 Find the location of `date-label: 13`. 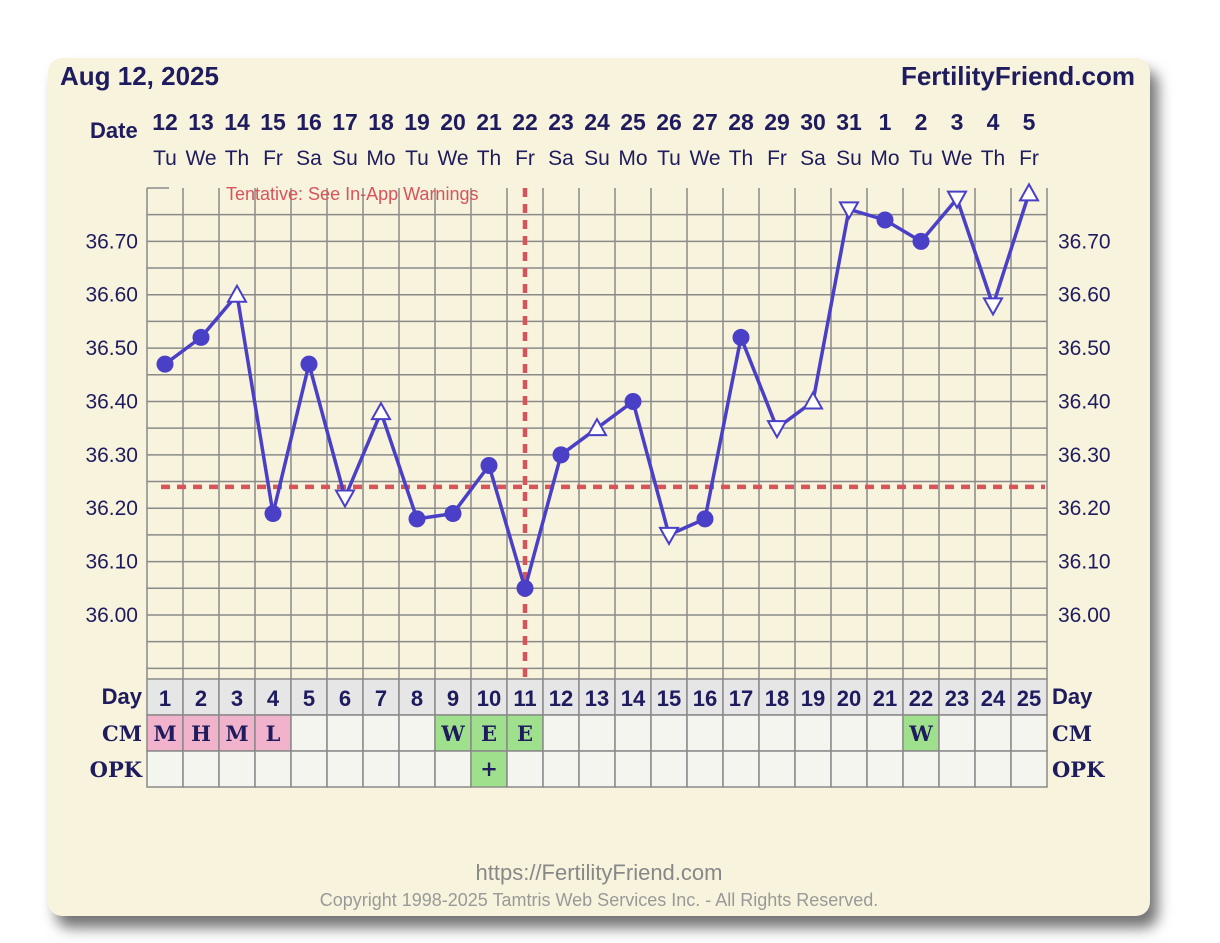

date-label: 13 is located at coordinates (201, 122).